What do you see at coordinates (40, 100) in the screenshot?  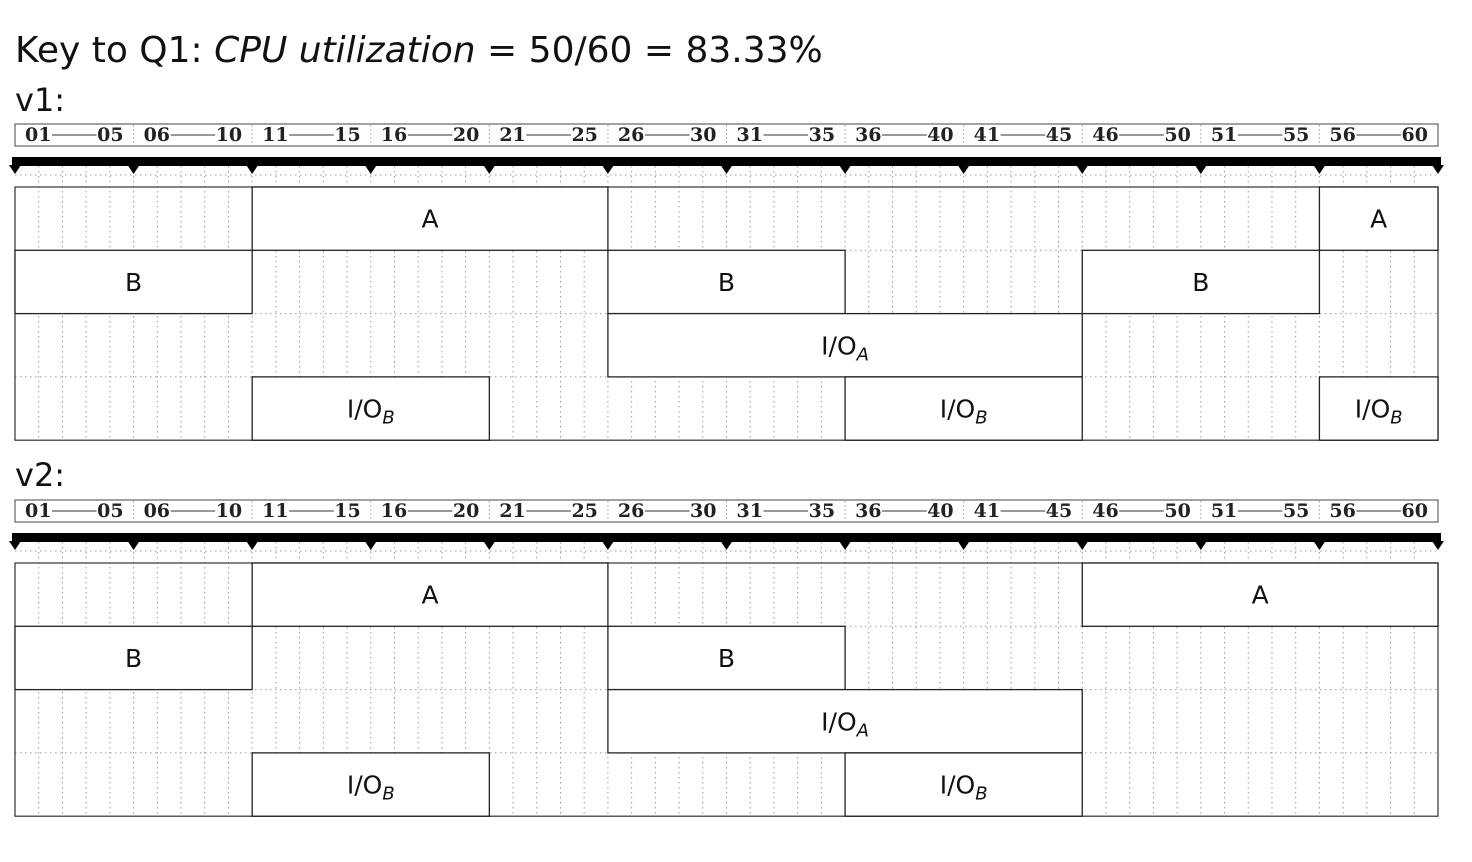 I see `chart-v1-label: v1:` at bounding box center [40, 100].